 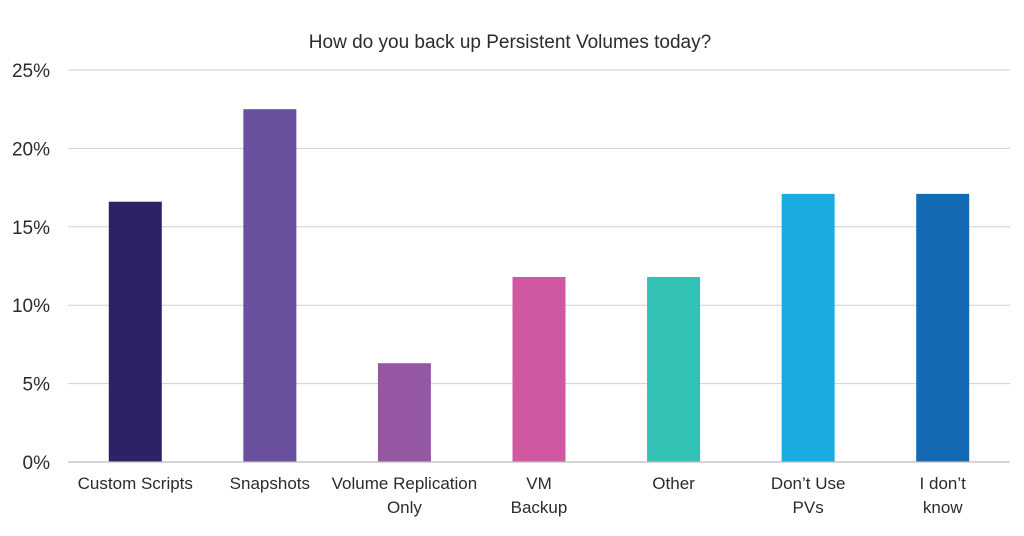 What do you see at coordinates (673, 483) in the screenshot?
I see `x-tick-label: Other` at bounding box center [673, 483].